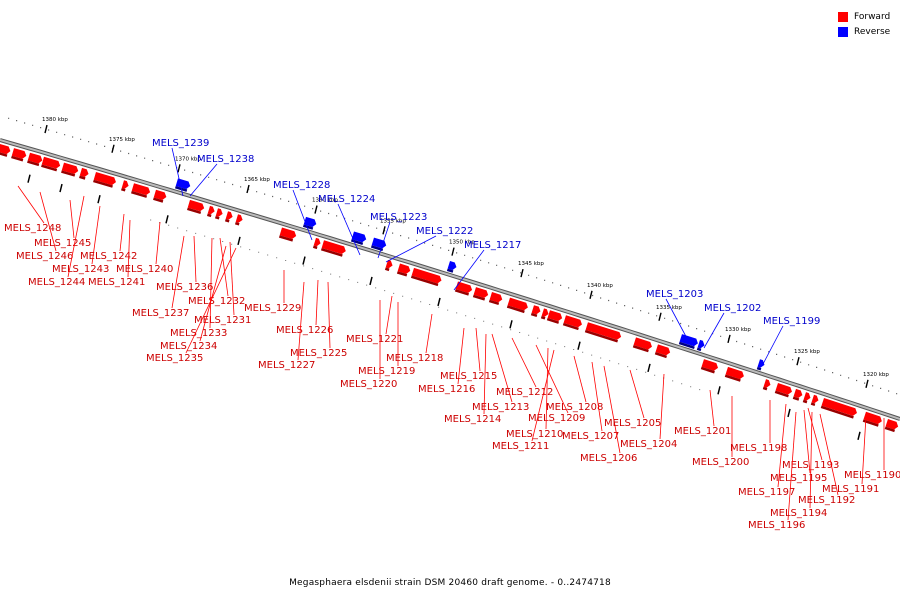 This screenshot has height=600, width=900. Describe the element at coordinates (608, 458) in the screenshot. I see `forward-gene-label: MELS_1206` at that location.